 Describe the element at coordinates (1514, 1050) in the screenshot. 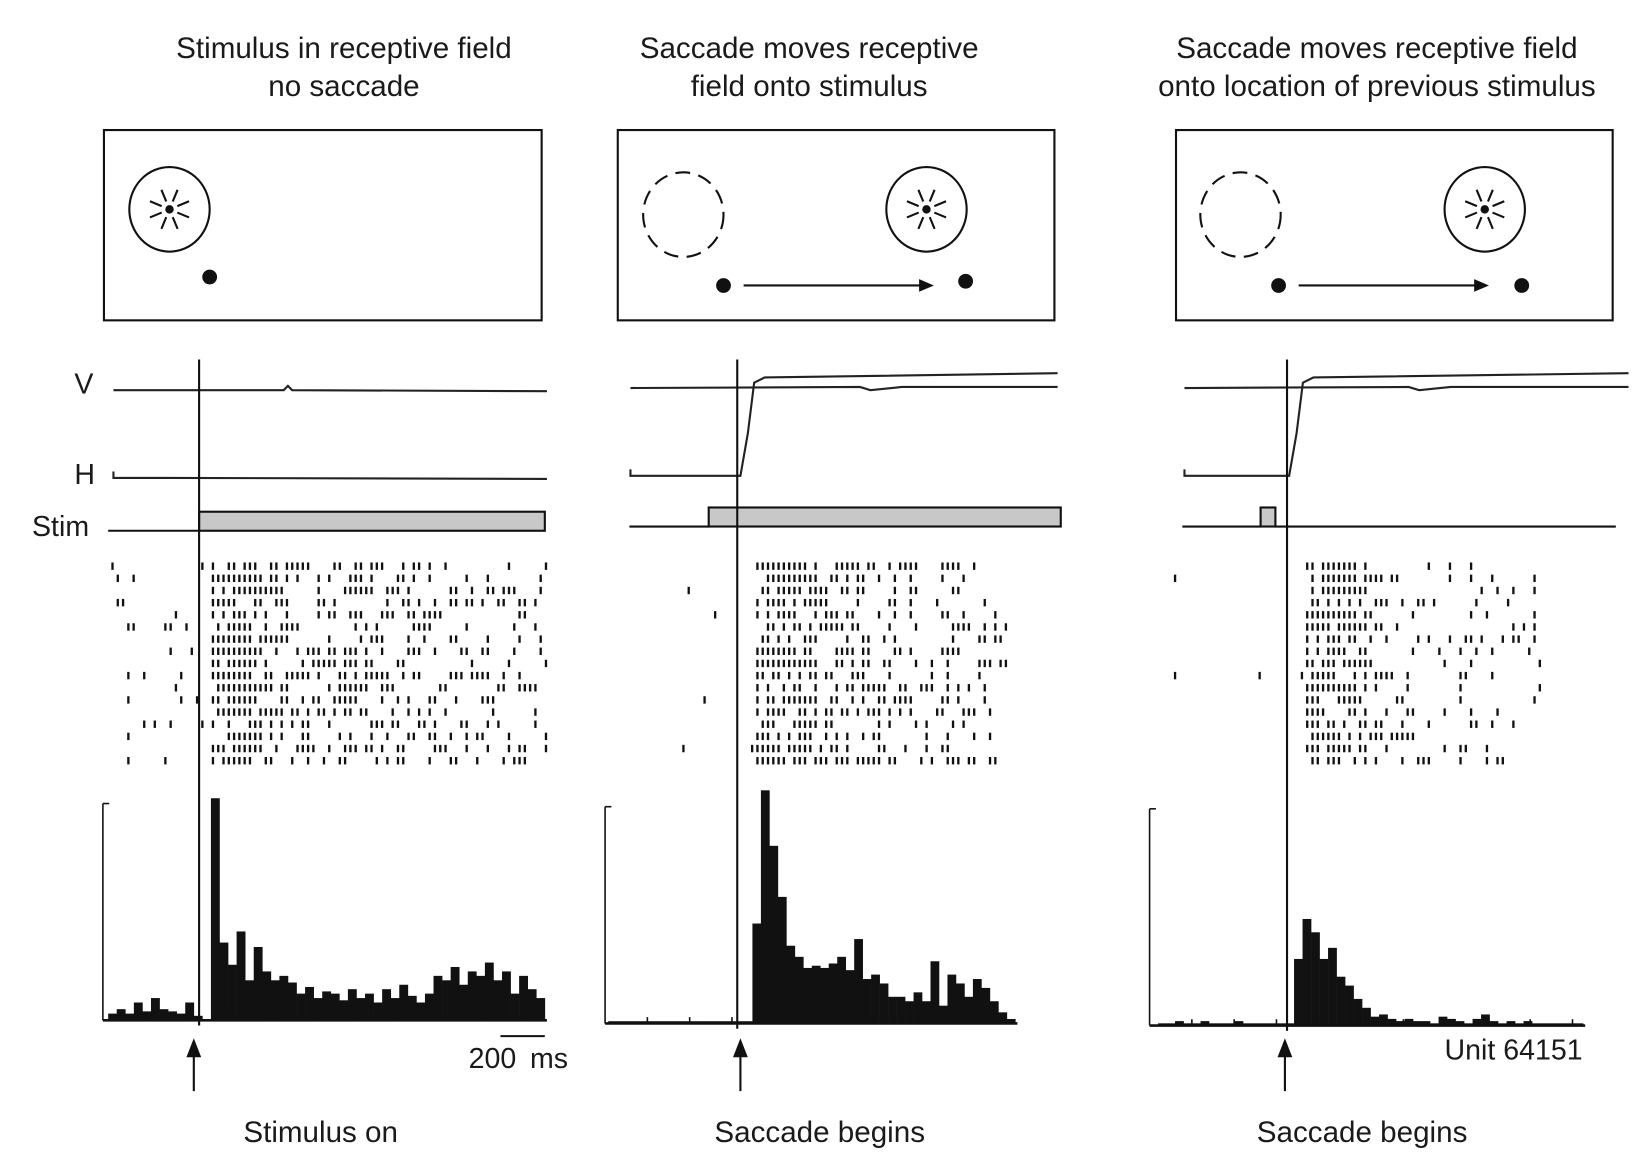

I see `unit-label: Unit 64151` at that location.